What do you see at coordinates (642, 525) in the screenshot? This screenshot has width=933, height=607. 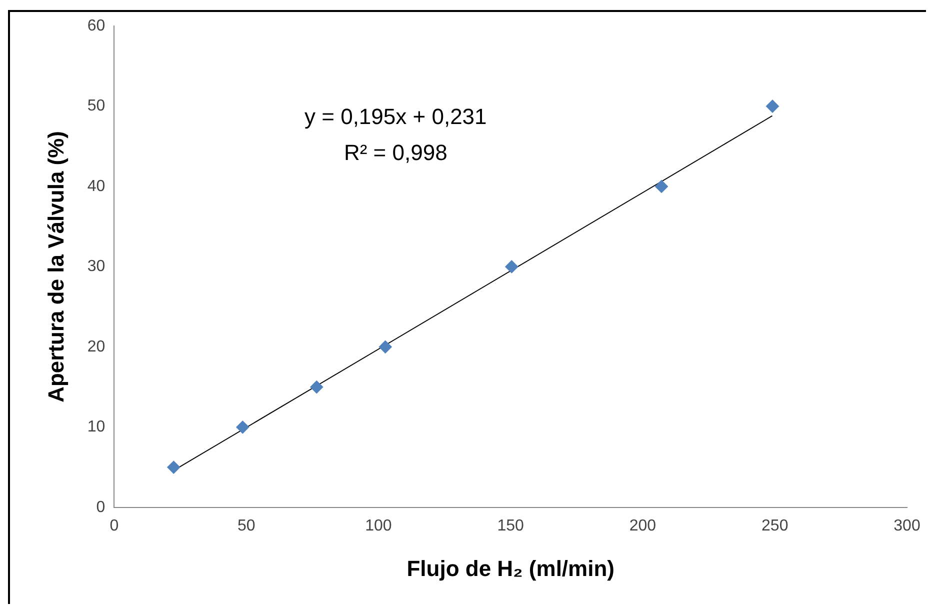 I see `x-tick-label: 200` at bounding box center [642, 525].